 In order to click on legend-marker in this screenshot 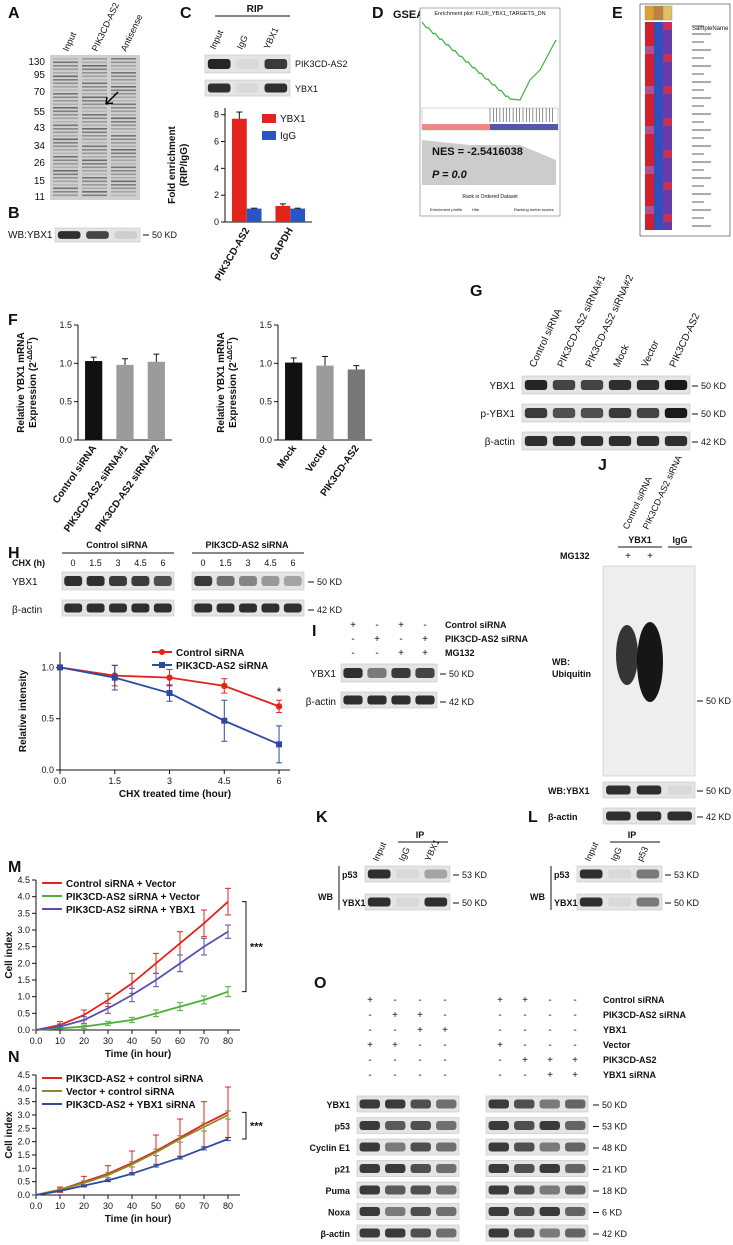, I will do `click(162, 665)`.